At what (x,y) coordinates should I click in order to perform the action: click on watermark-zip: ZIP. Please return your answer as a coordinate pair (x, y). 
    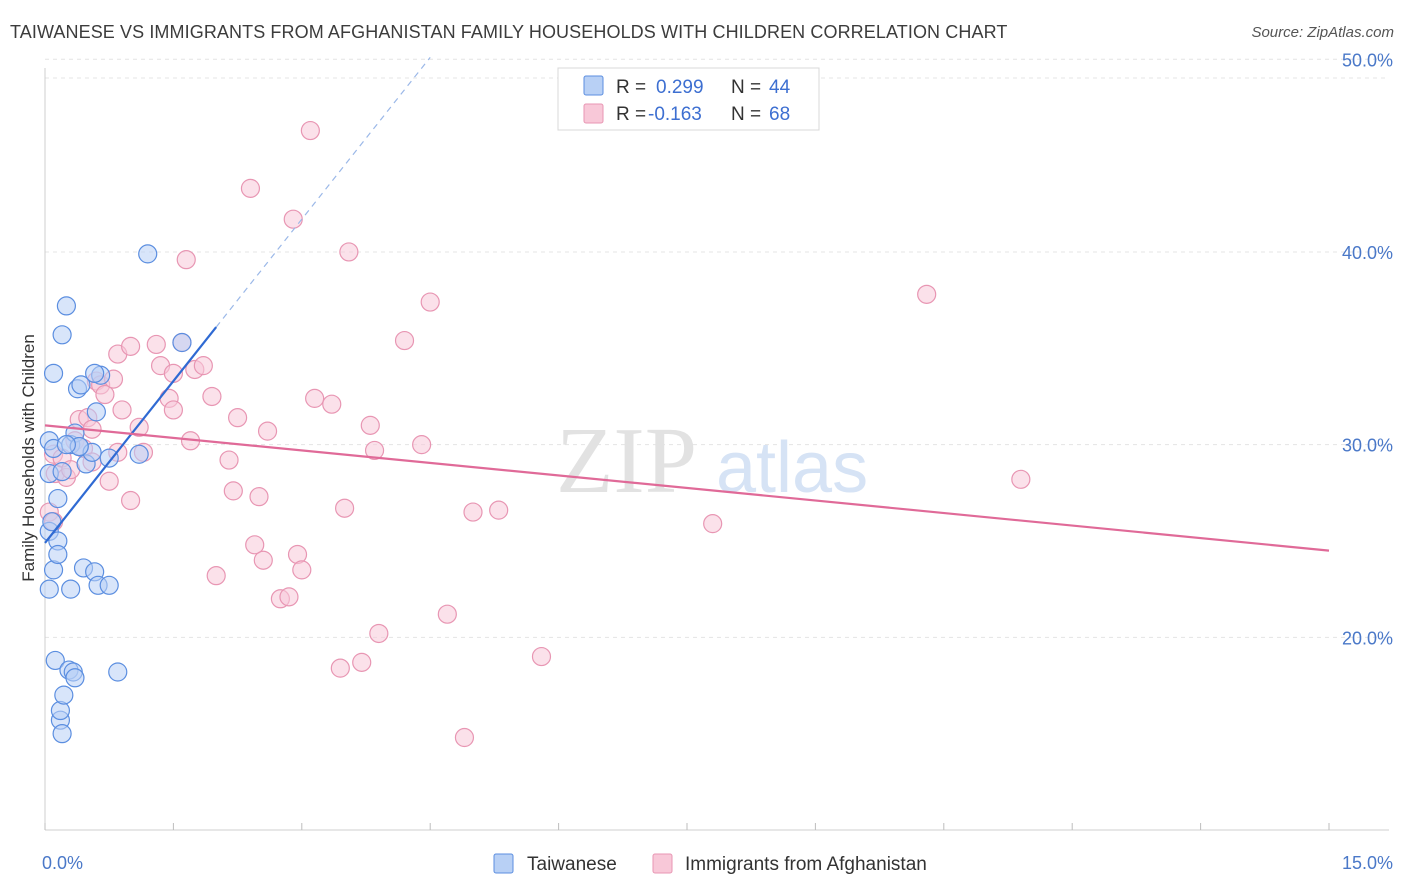
    Looking at the image, I should click on (626, 461).